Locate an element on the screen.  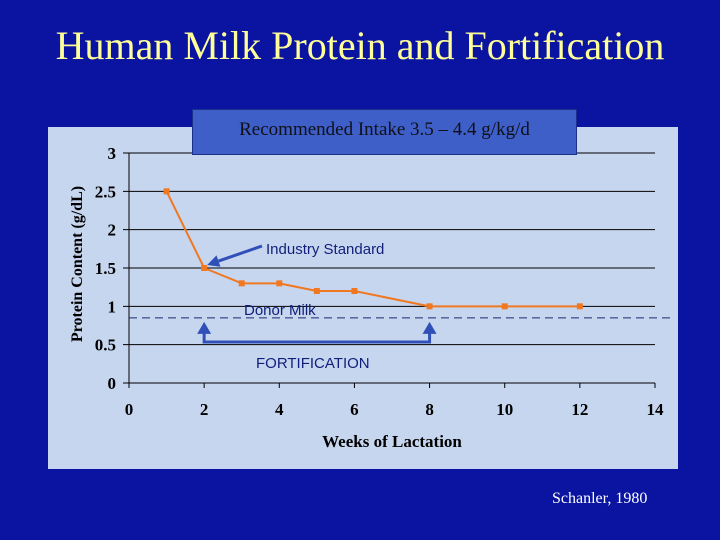
x-axis-label: Weeks of Lactation is located at coordinates (392, 441).